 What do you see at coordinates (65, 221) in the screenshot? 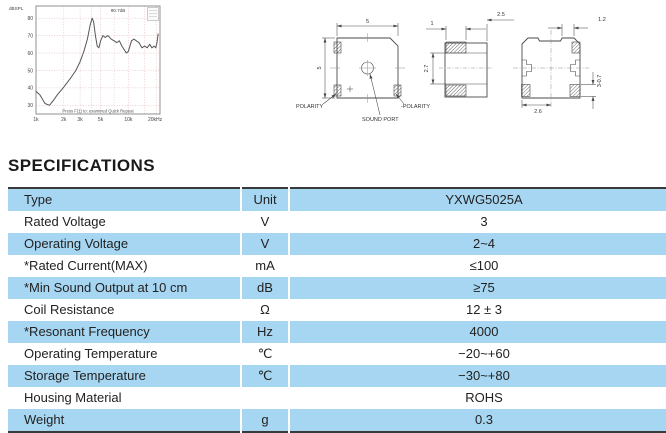
I see `spec-label-cell: Rated Voltage` at bounding box center [65, 221].